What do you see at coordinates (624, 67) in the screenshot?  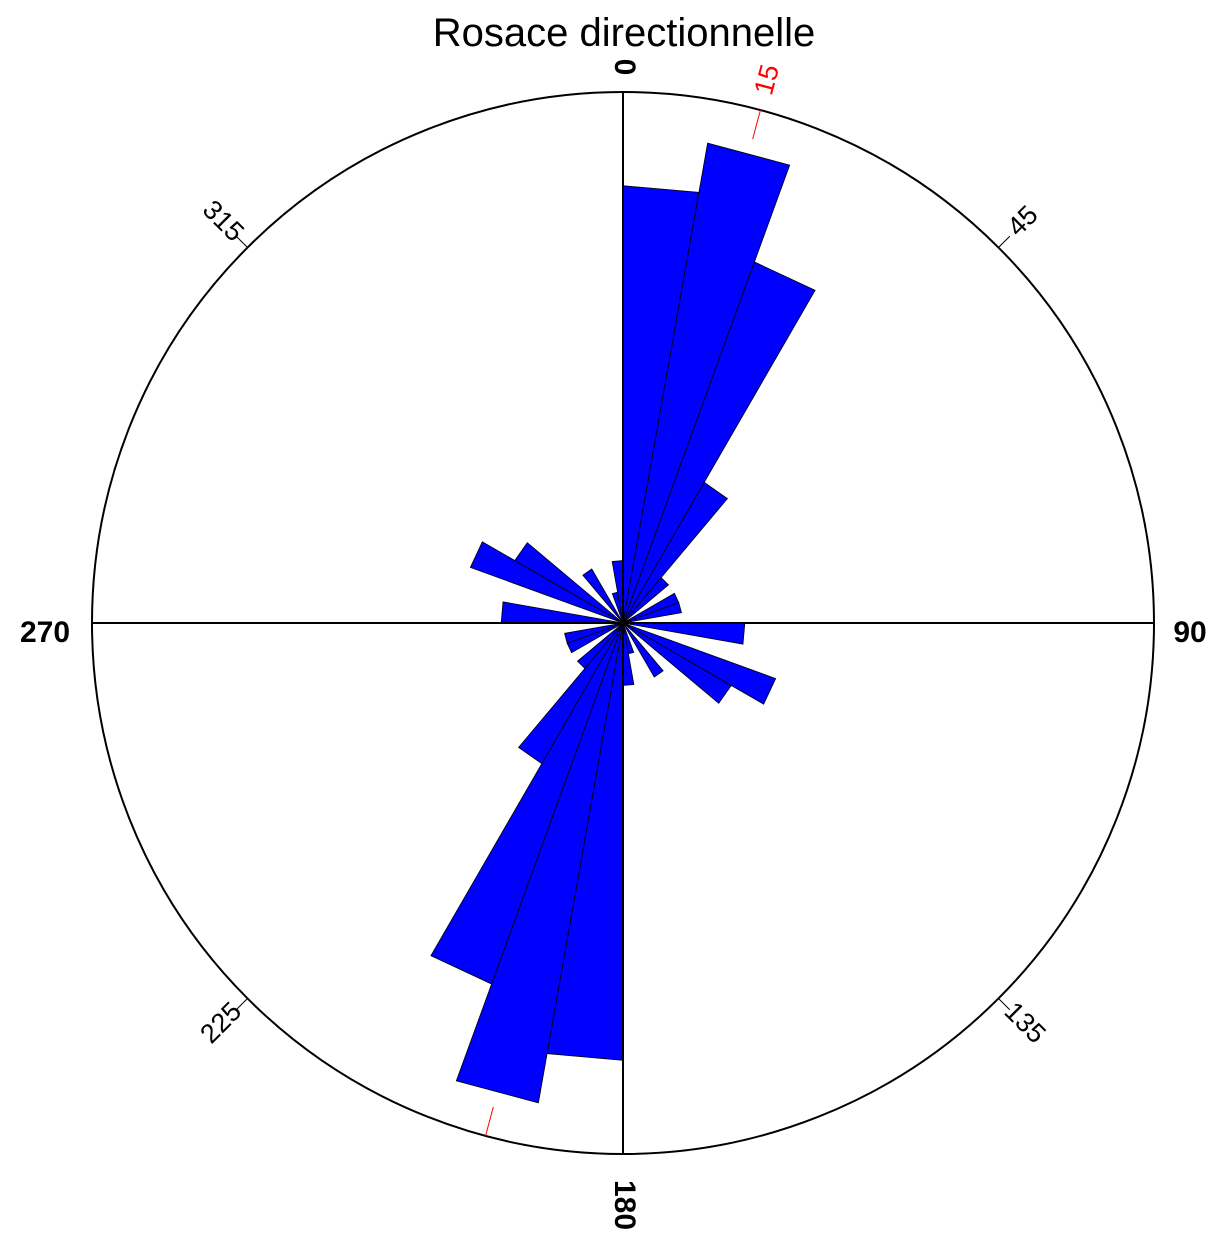 I see `tick-label-0: 0` at bounding box center [624, 67].